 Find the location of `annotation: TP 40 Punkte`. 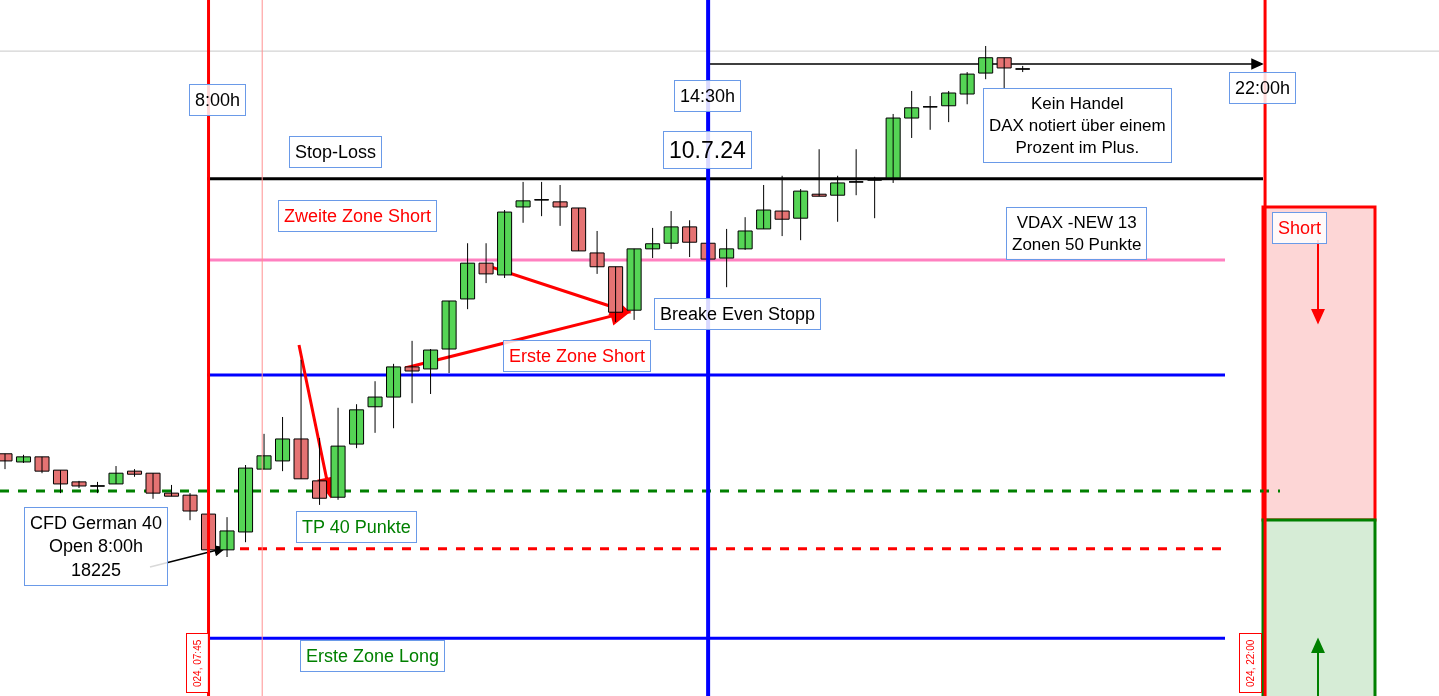

annotation: TP 40 Punkte is located at coordinates (356, 527).